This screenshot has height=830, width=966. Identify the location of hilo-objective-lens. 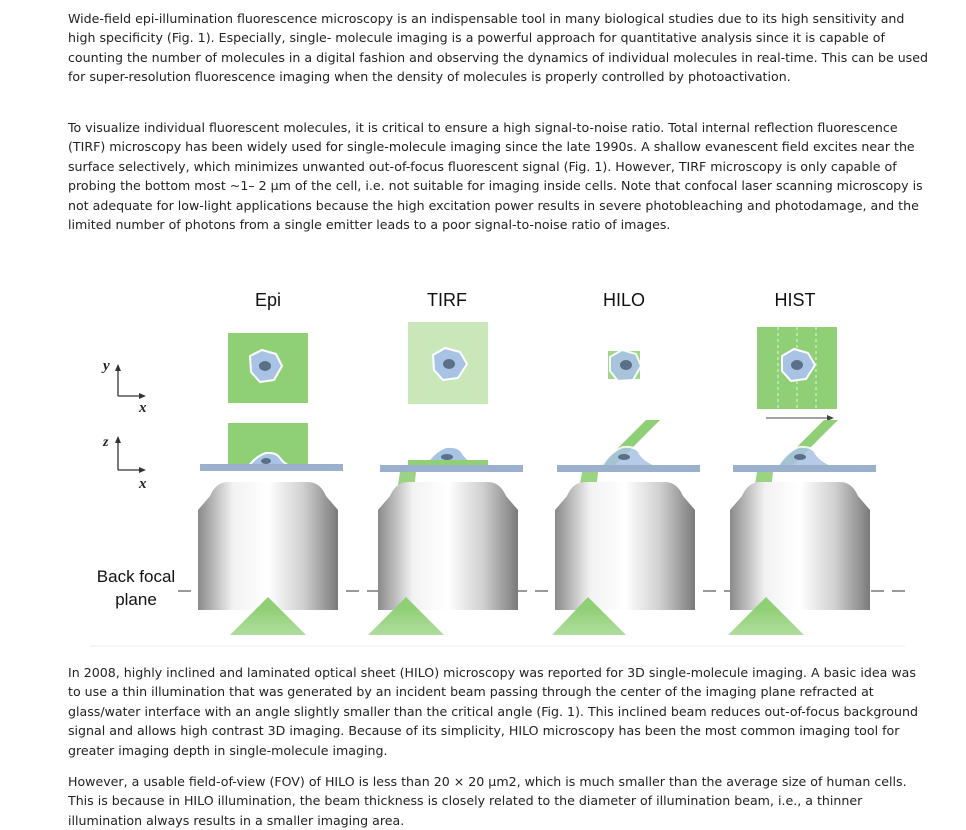
(625, 546).